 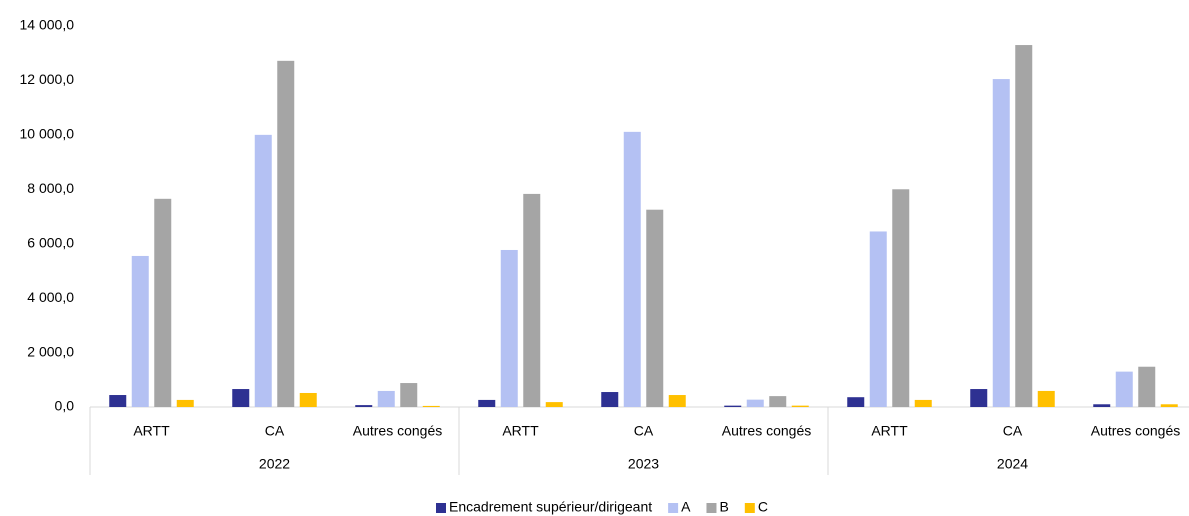 I want to click on y-tick-label: 6 000,0, so click(x=50, y=242).